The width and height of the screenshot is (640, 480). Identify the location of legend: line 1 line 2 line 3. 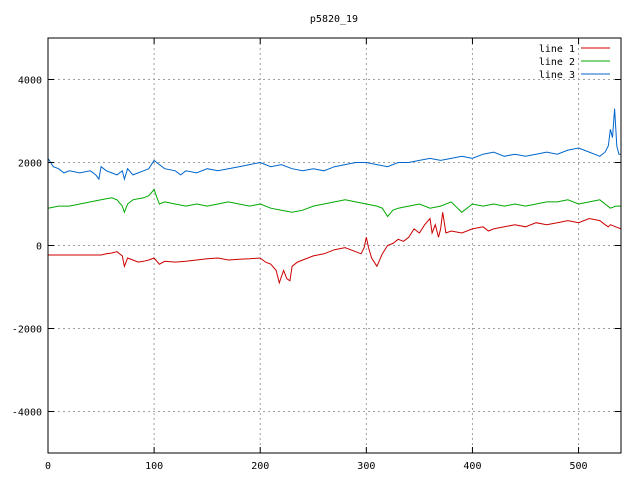
(574, 62).